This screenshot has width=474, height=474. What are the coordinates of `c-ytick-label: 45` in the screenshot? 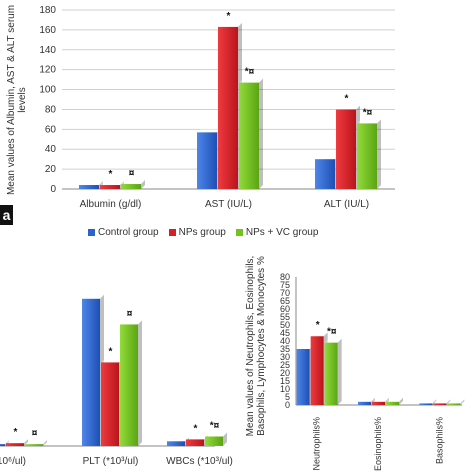 It's located at (285, 333).